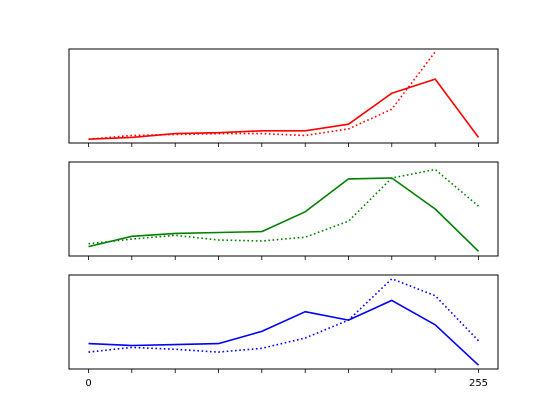  I want to click on x-tick-label-9: 255, so click(478, 383).